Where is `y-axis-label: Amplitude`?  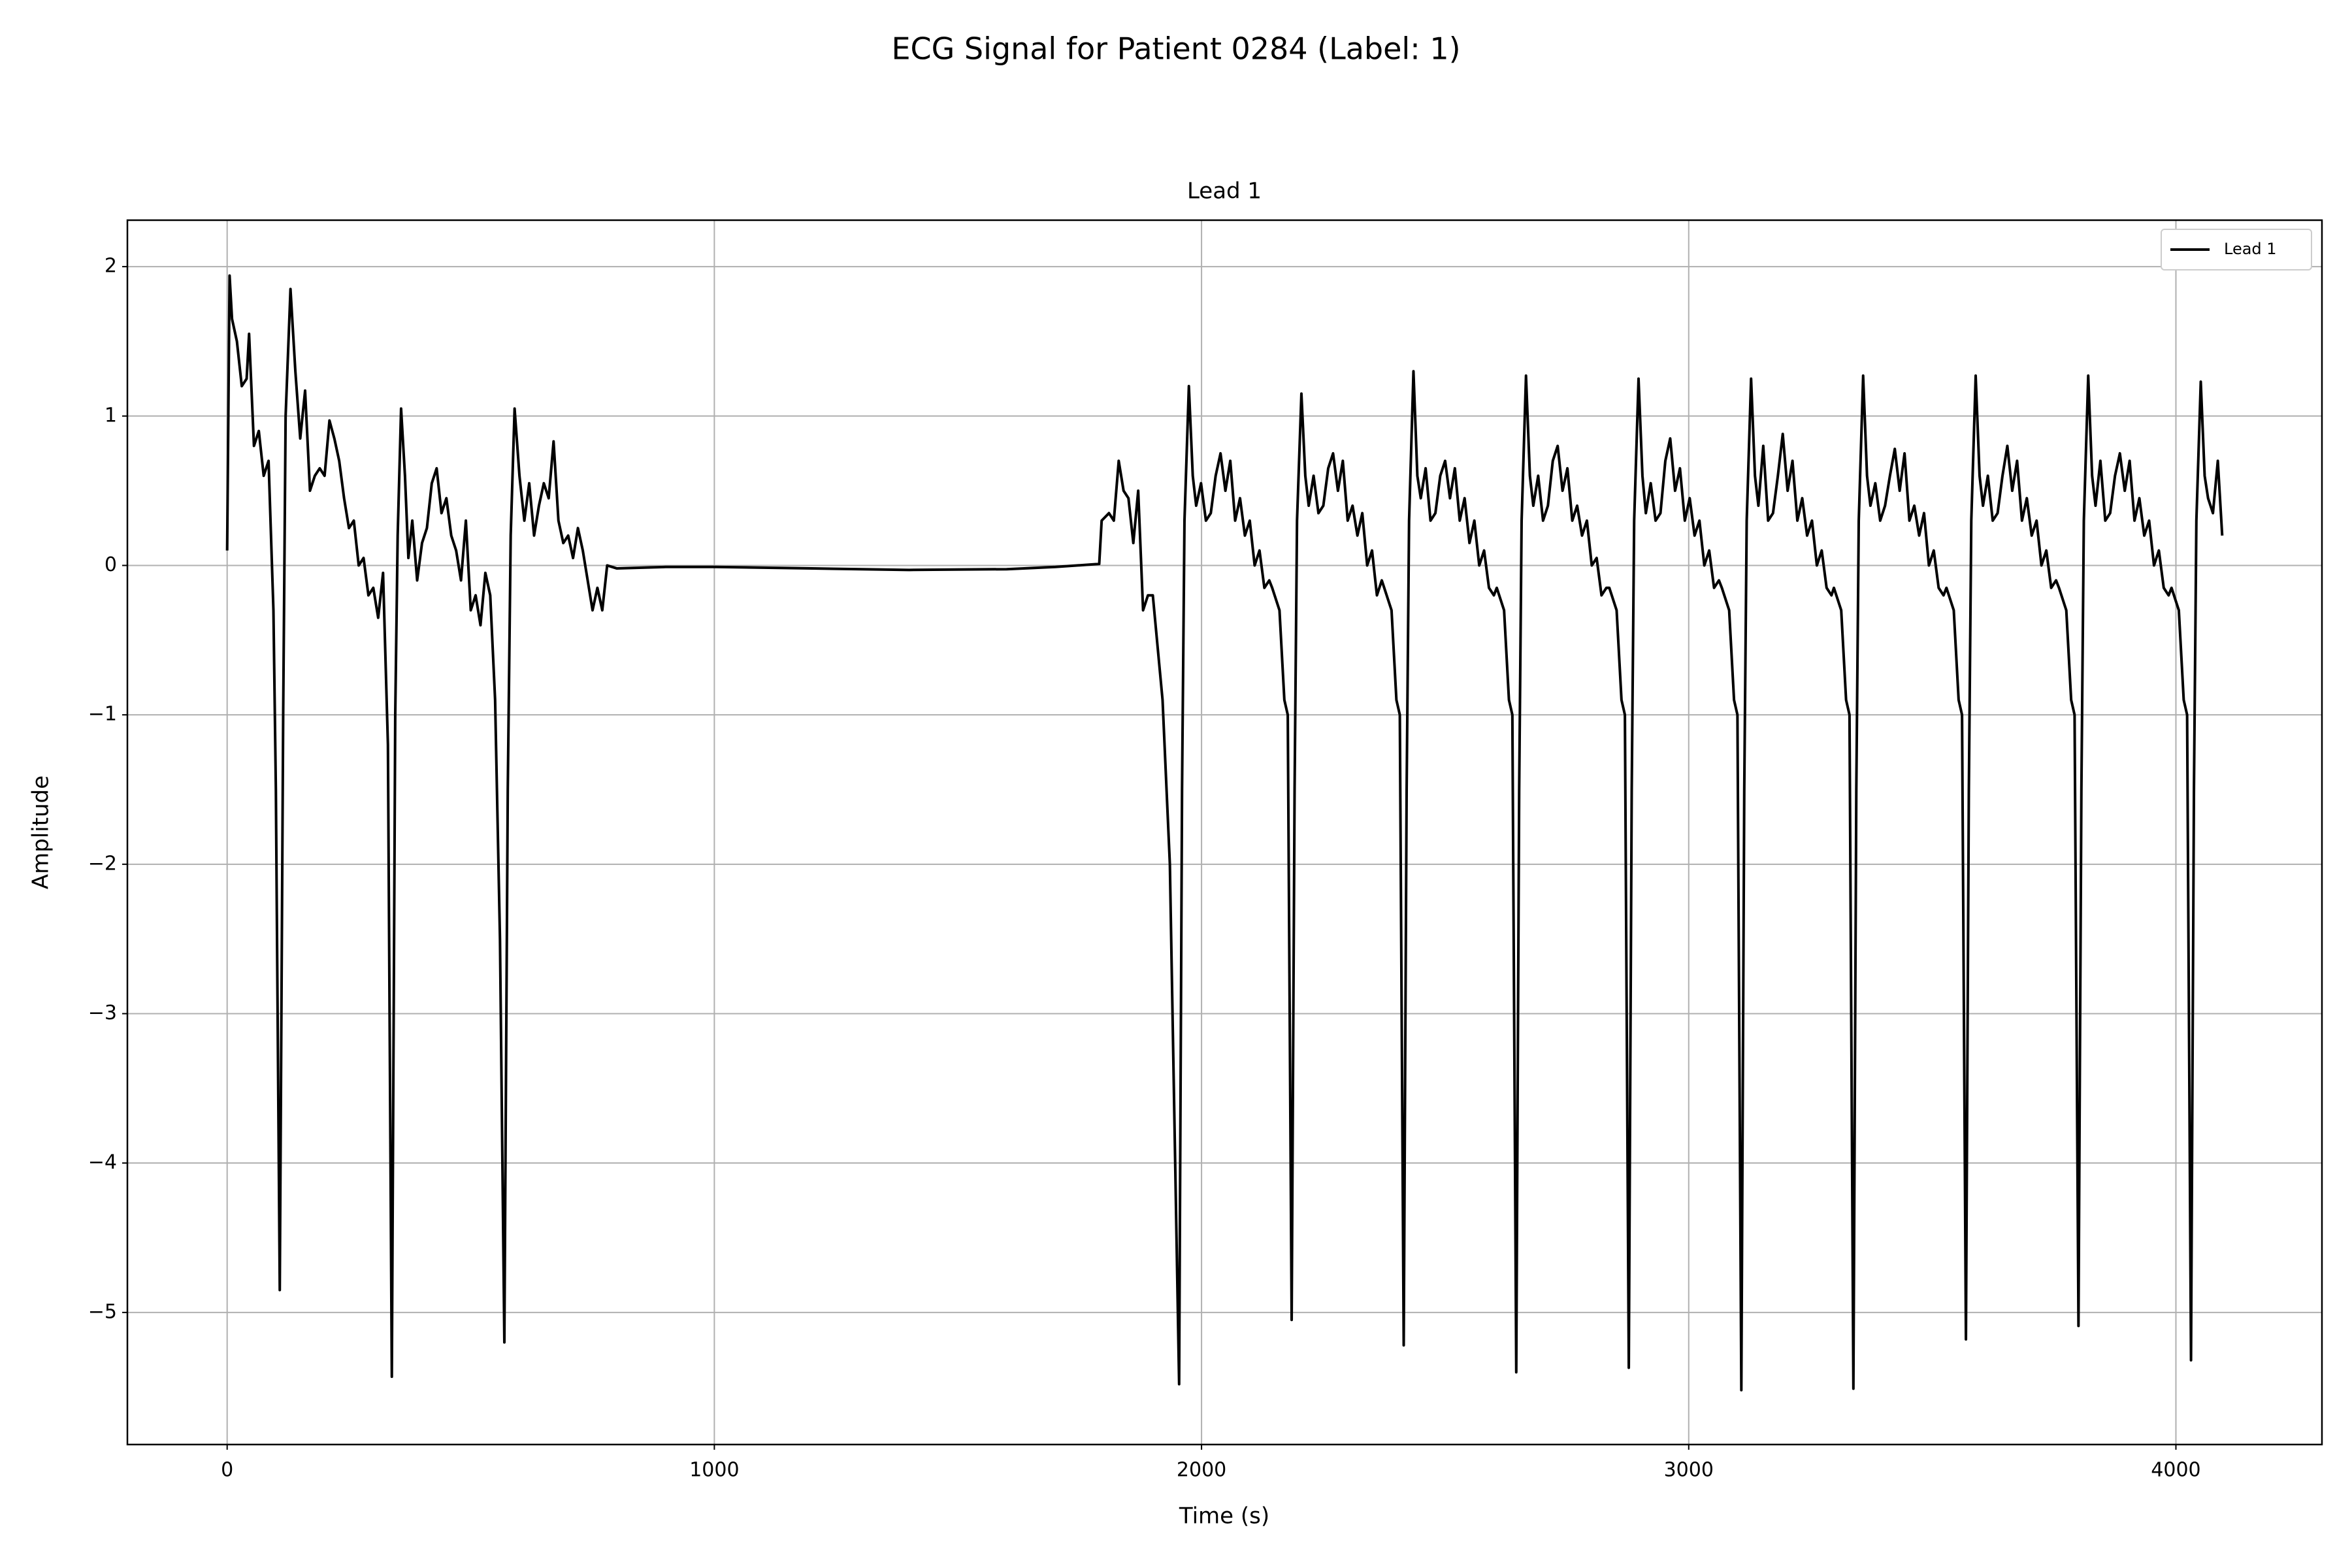 y-axis-label: Amplitude is located at coordinates (41, 832).